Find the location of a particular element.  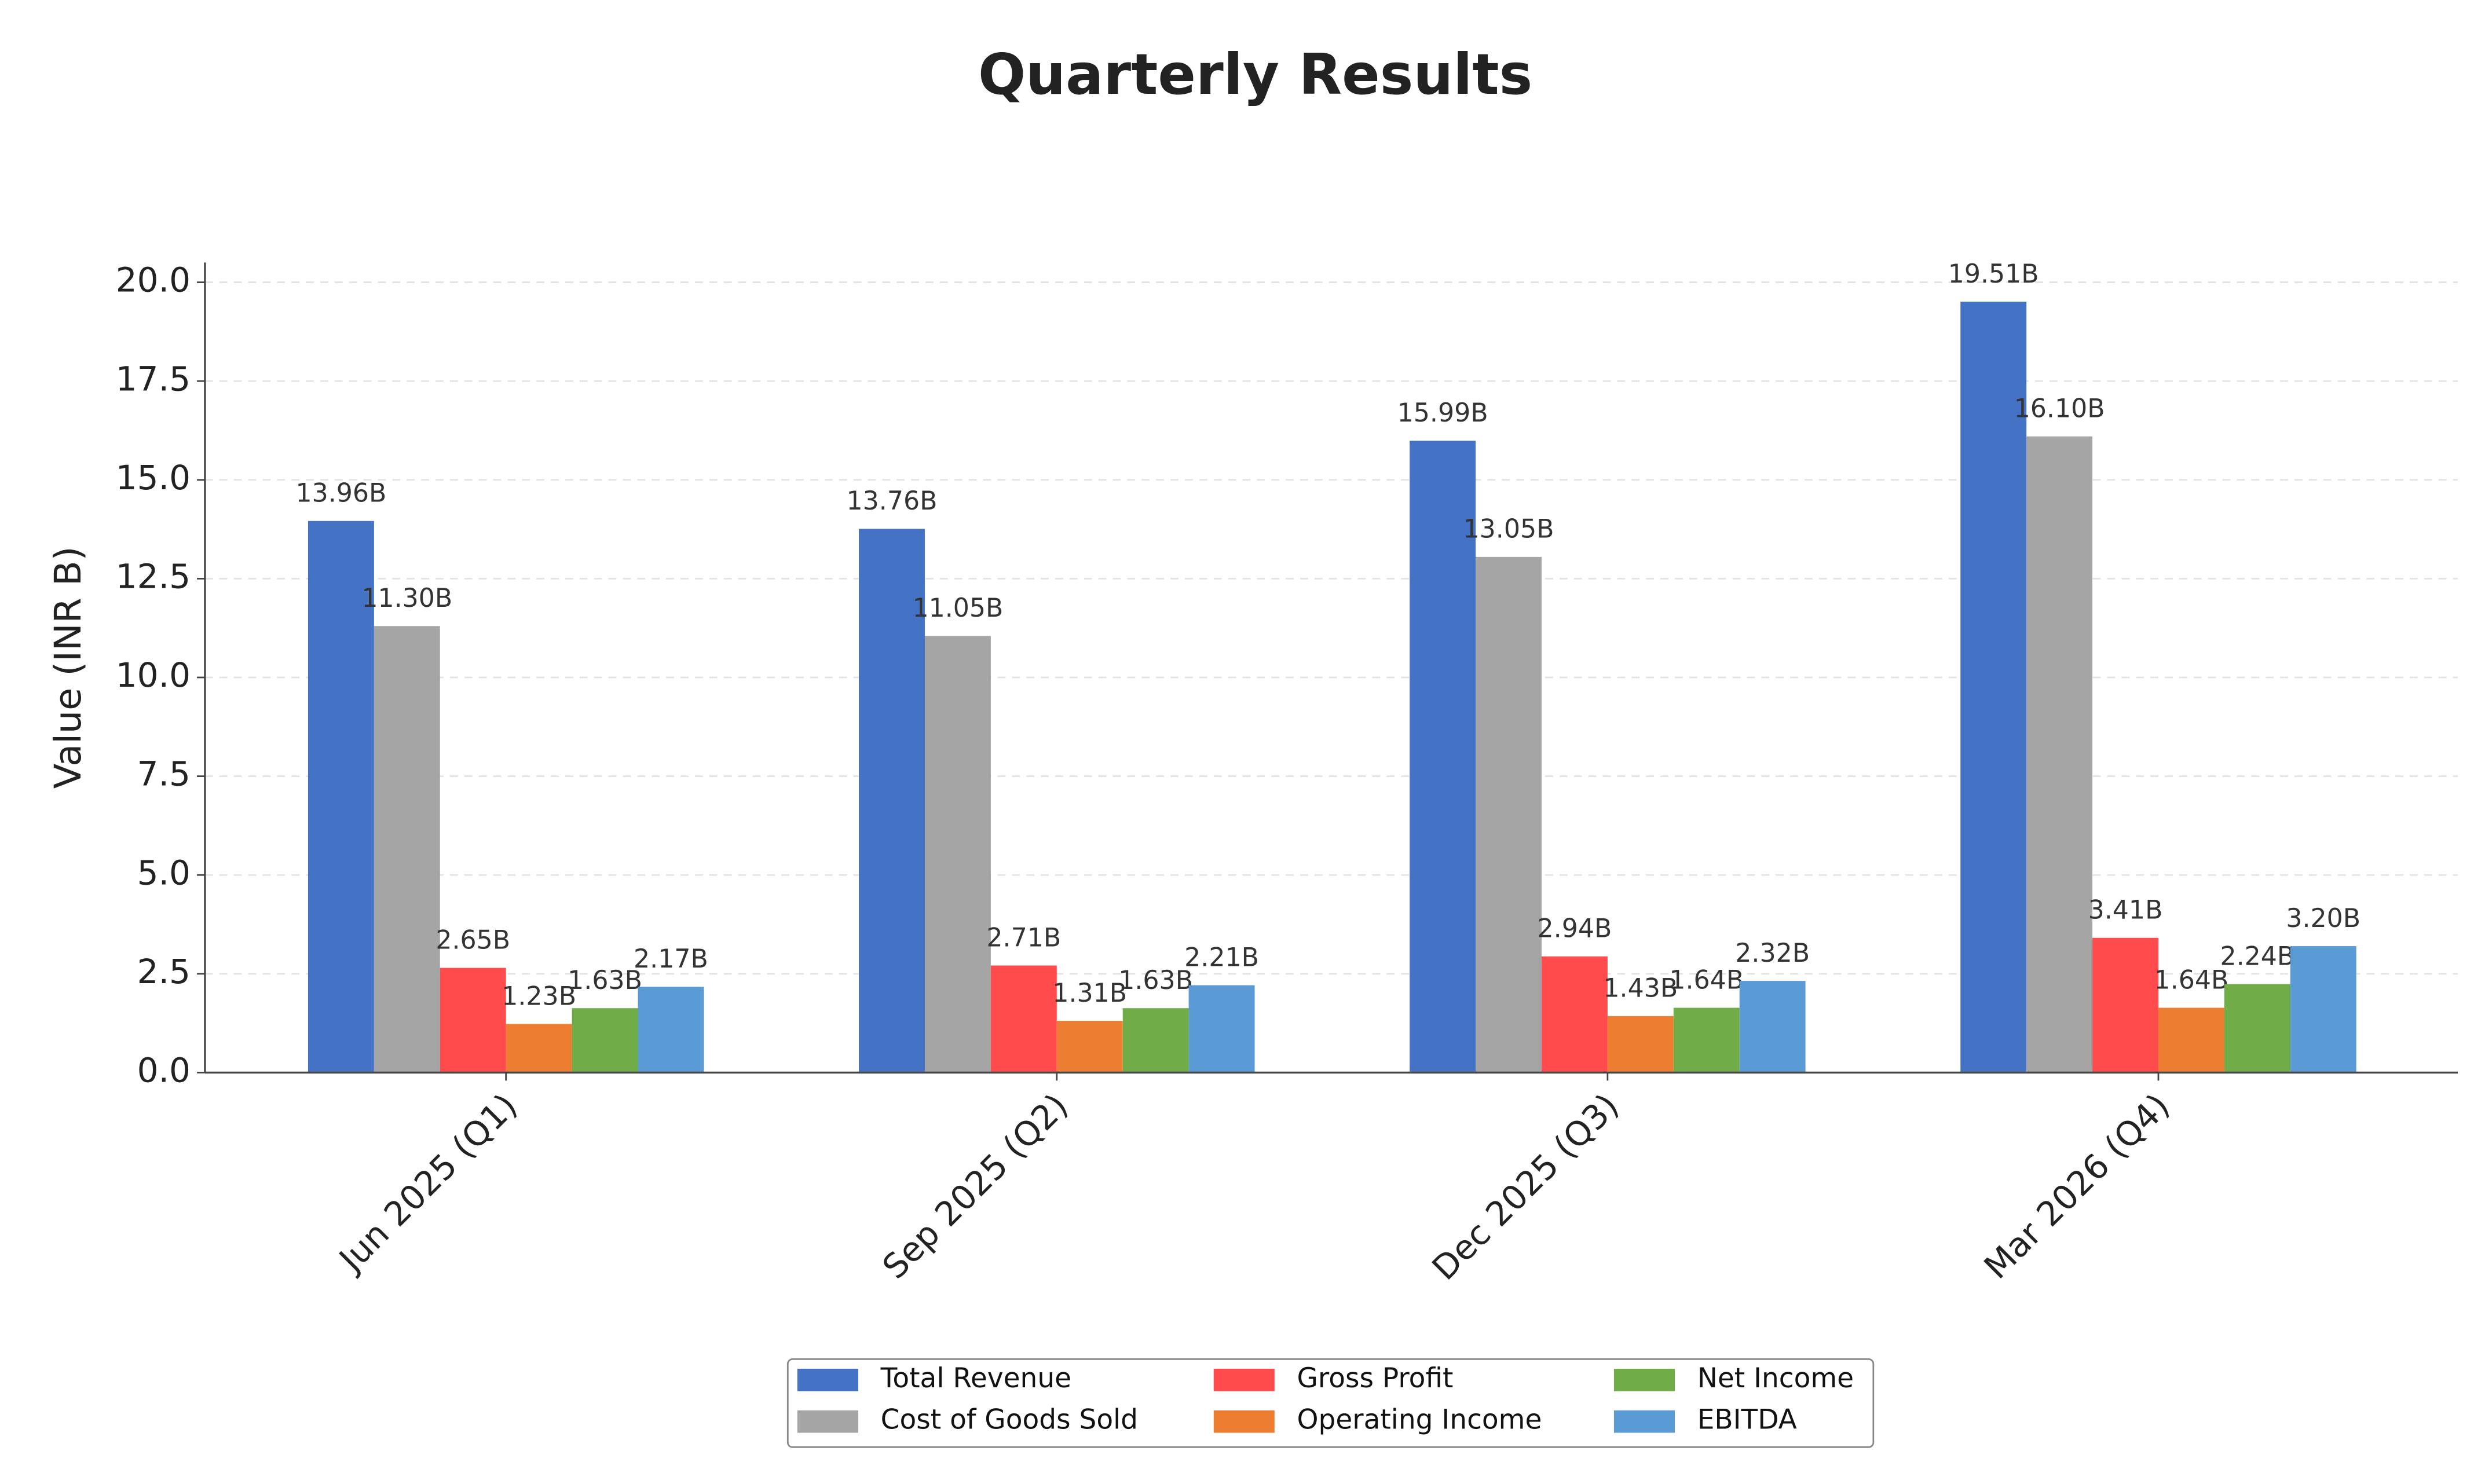

value-label: 13.76B is located at coordinates (892, 501).